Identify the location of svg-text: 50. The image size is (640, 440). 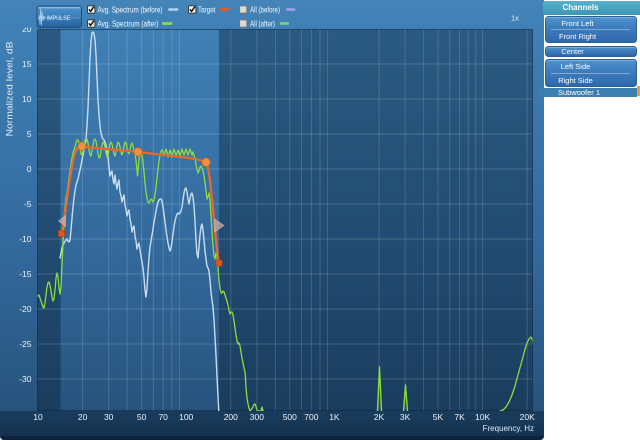
(142, 417).